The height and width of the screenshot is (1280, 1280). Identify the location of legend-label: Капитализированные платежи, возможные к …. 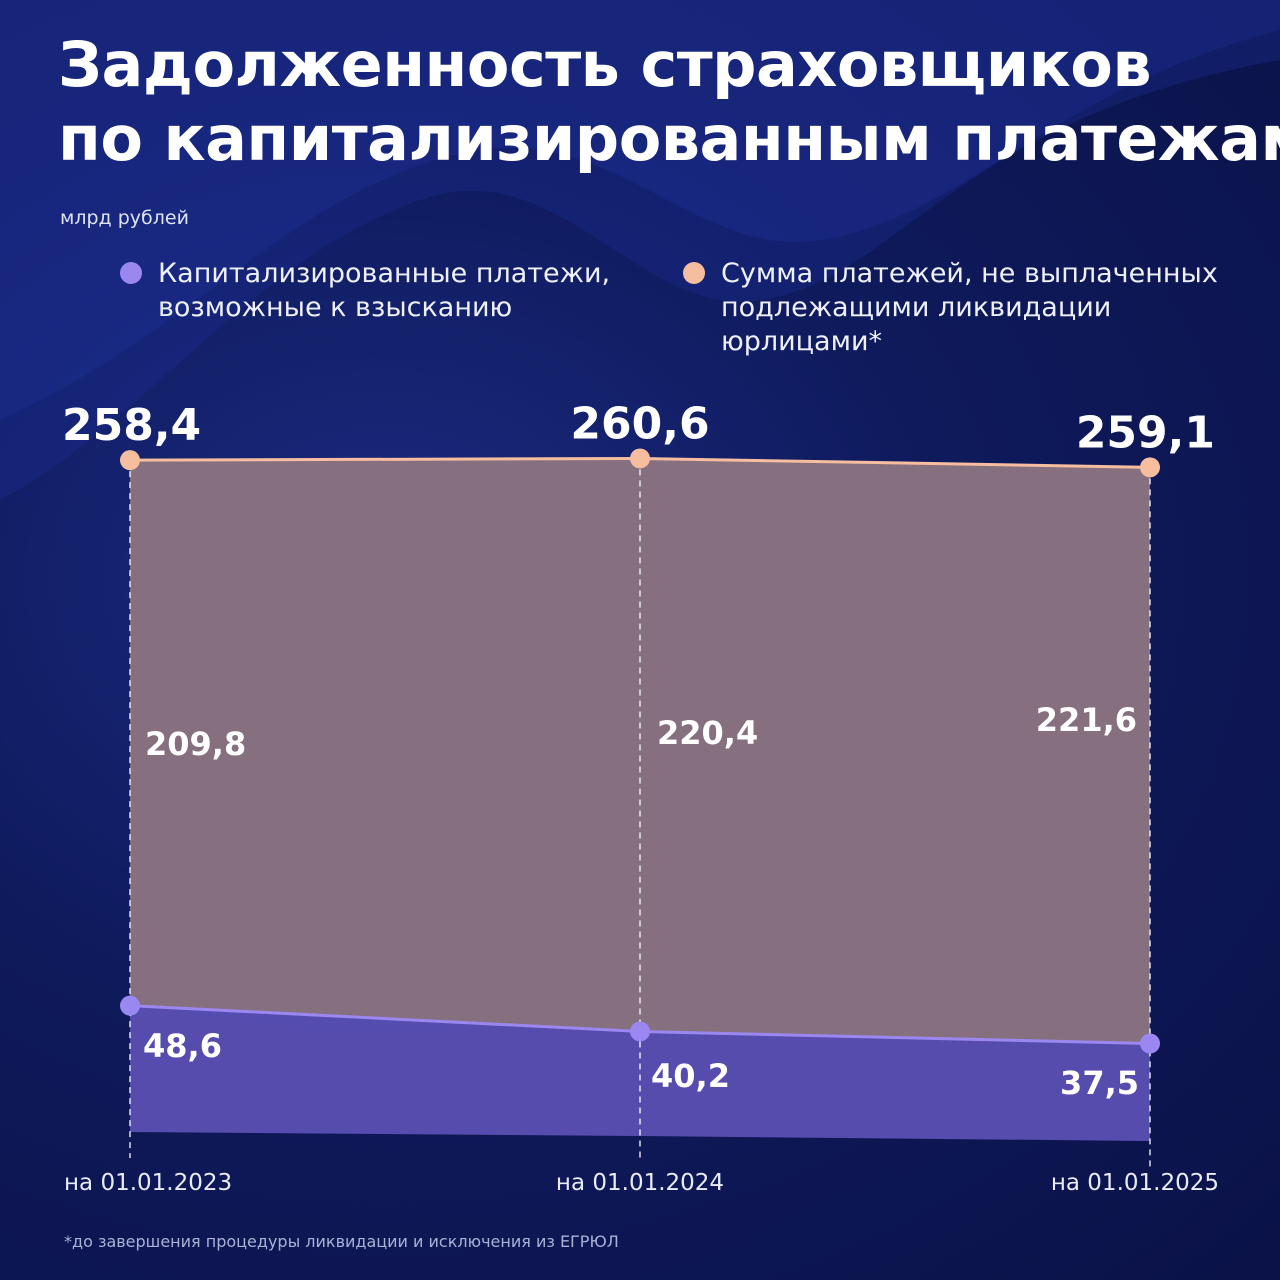
(384, 290).